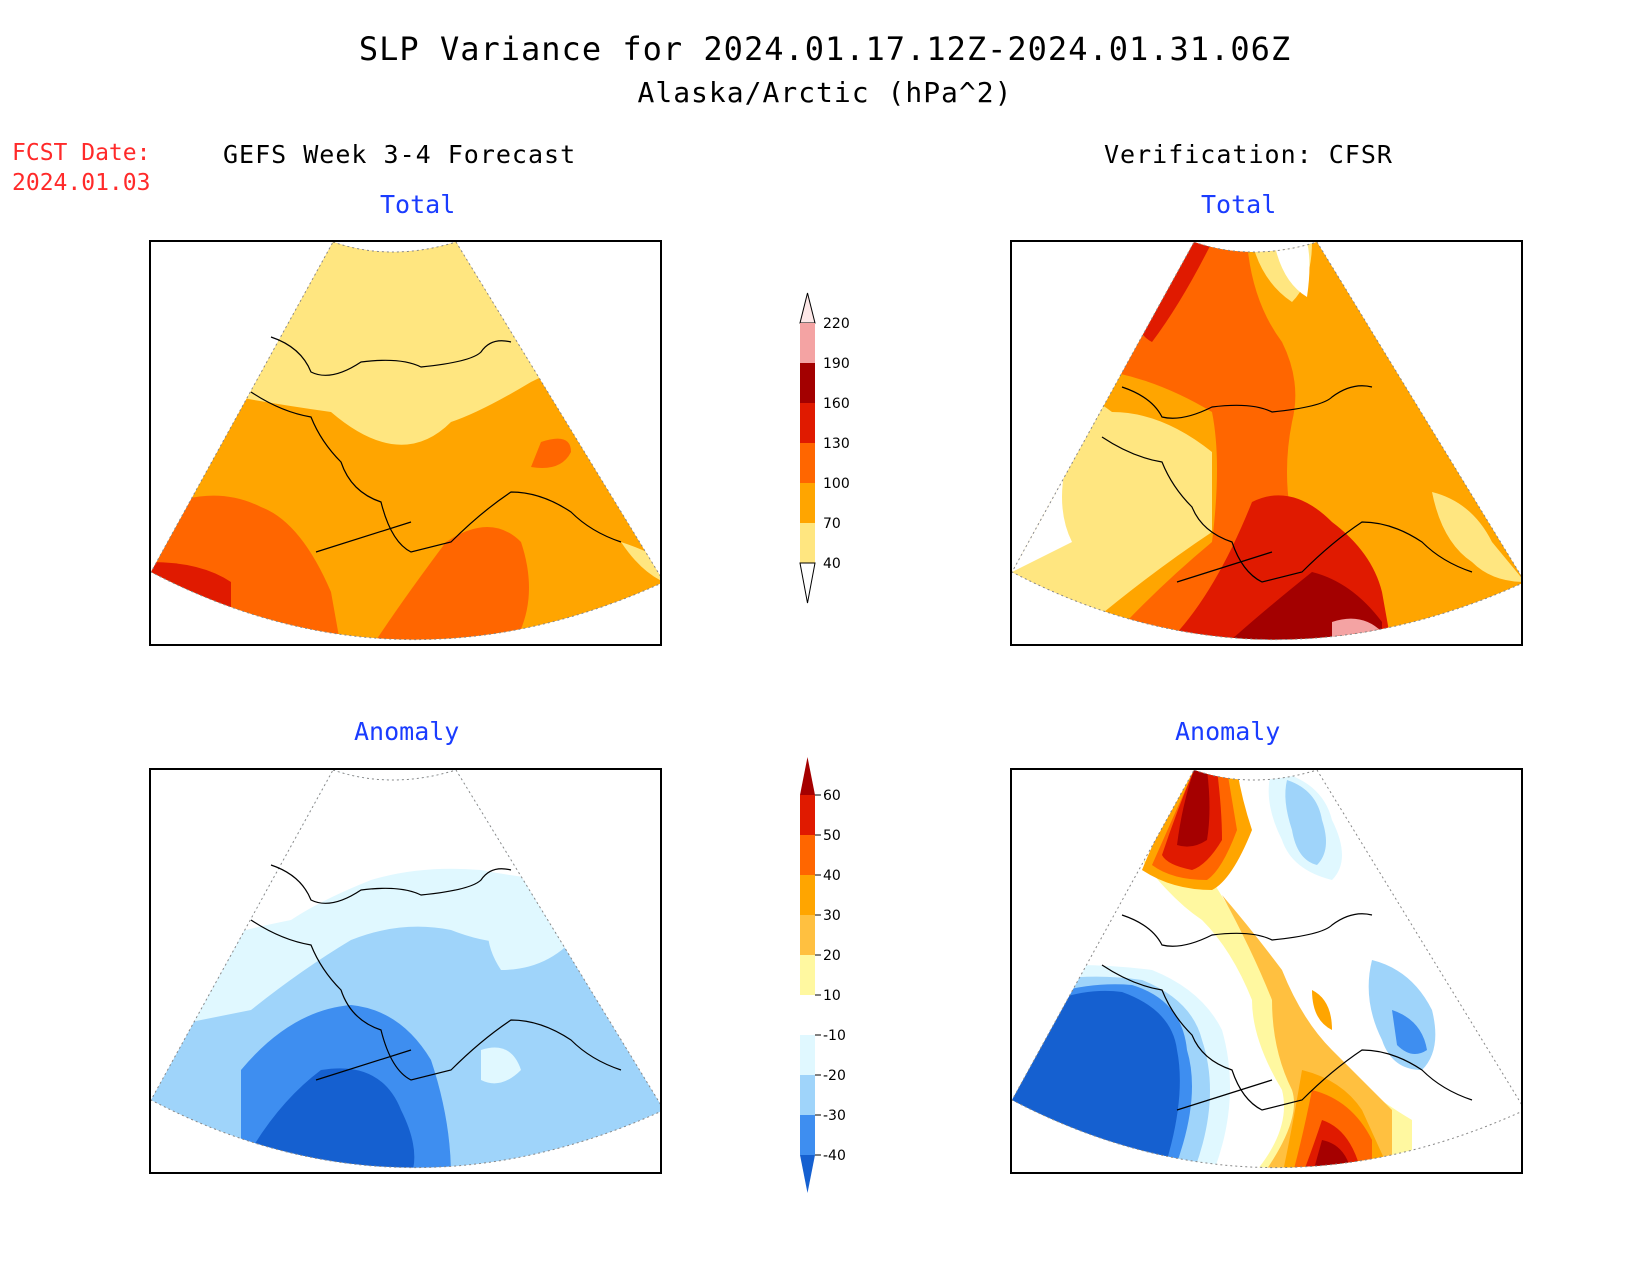 The height and width of the screenshot is (1275, 1650). What do you see at coordinates (807, 1174) in the screenshot?
I see `colorbar-anomaly-bottom-triangle` at bounding box center [807, 1174].